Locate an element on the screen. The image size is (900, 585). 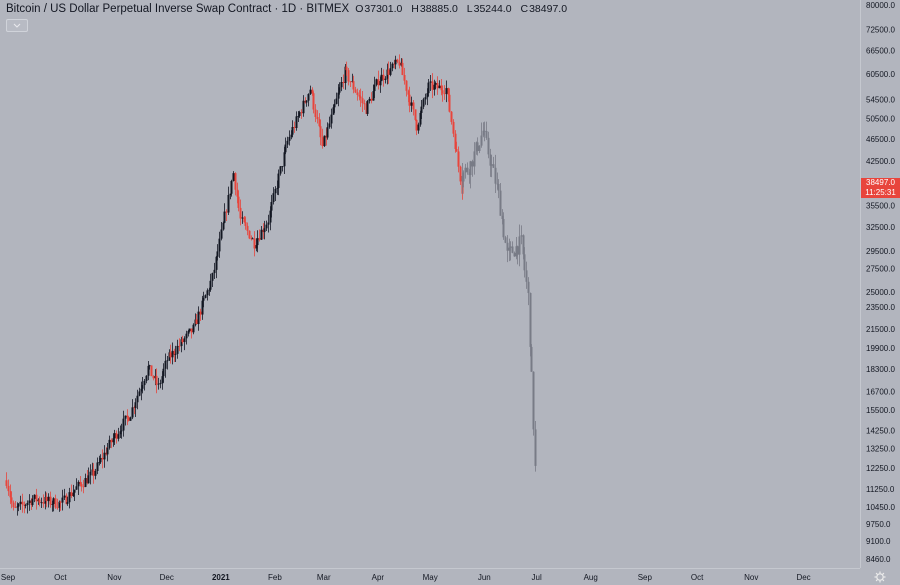
price-tick-label: 9100.0 is located at coordinates (878, 541).